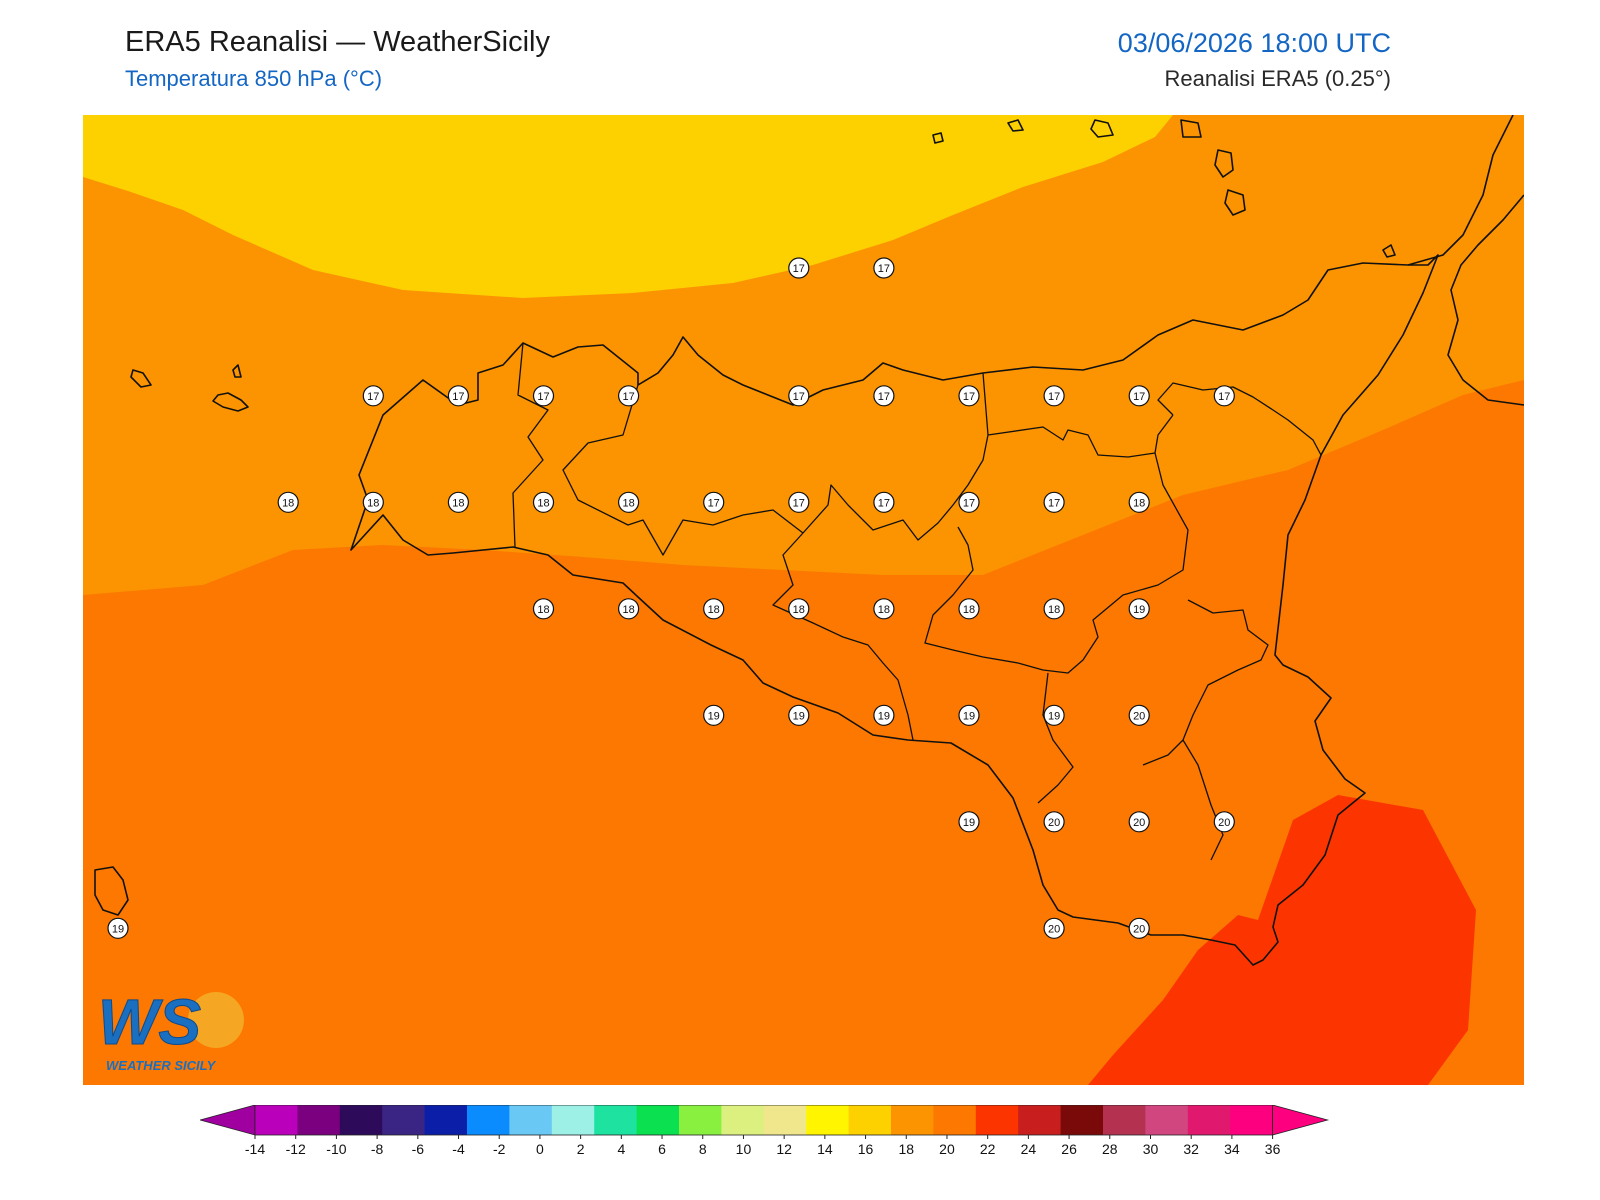 The width and height of the screenshot is (1600, 1200). What do you see at coordinates (1191, 1149) in the screenshot?
I see `colorbar-tick-label: 32` at bounding box center [1191, 1149].